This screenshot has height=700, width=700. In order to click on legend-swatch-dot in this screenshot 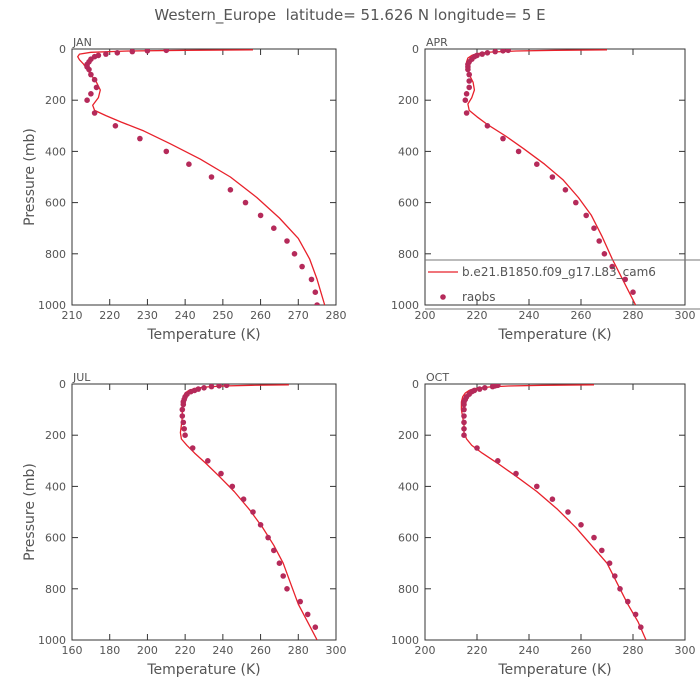, I will do `click(443, 297)`.